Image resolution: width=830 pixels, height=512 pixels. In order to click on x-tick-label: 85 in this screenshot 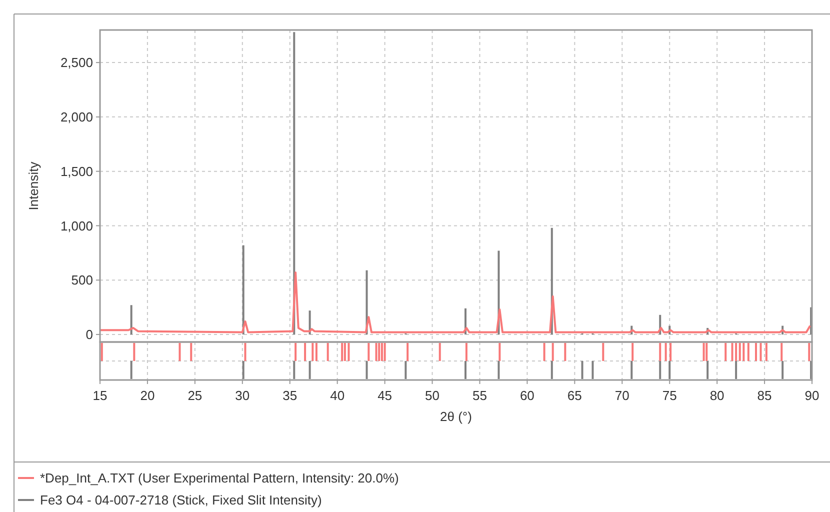, I will do `click(764, 395)`.